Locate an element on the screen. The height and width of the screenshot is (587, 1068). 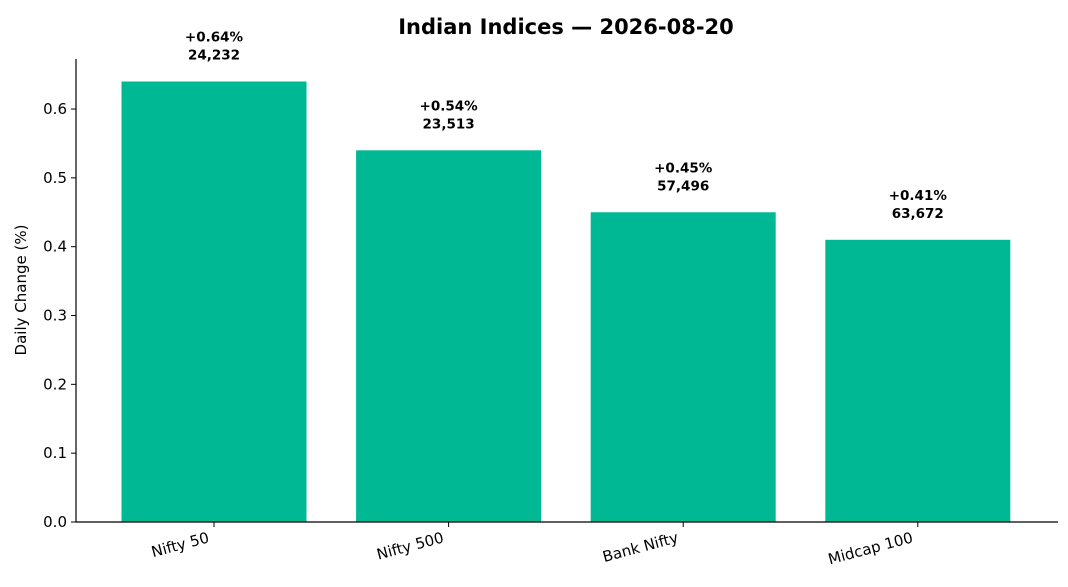
y-tick-label: 0.4 is located at coordinates (55, 247).